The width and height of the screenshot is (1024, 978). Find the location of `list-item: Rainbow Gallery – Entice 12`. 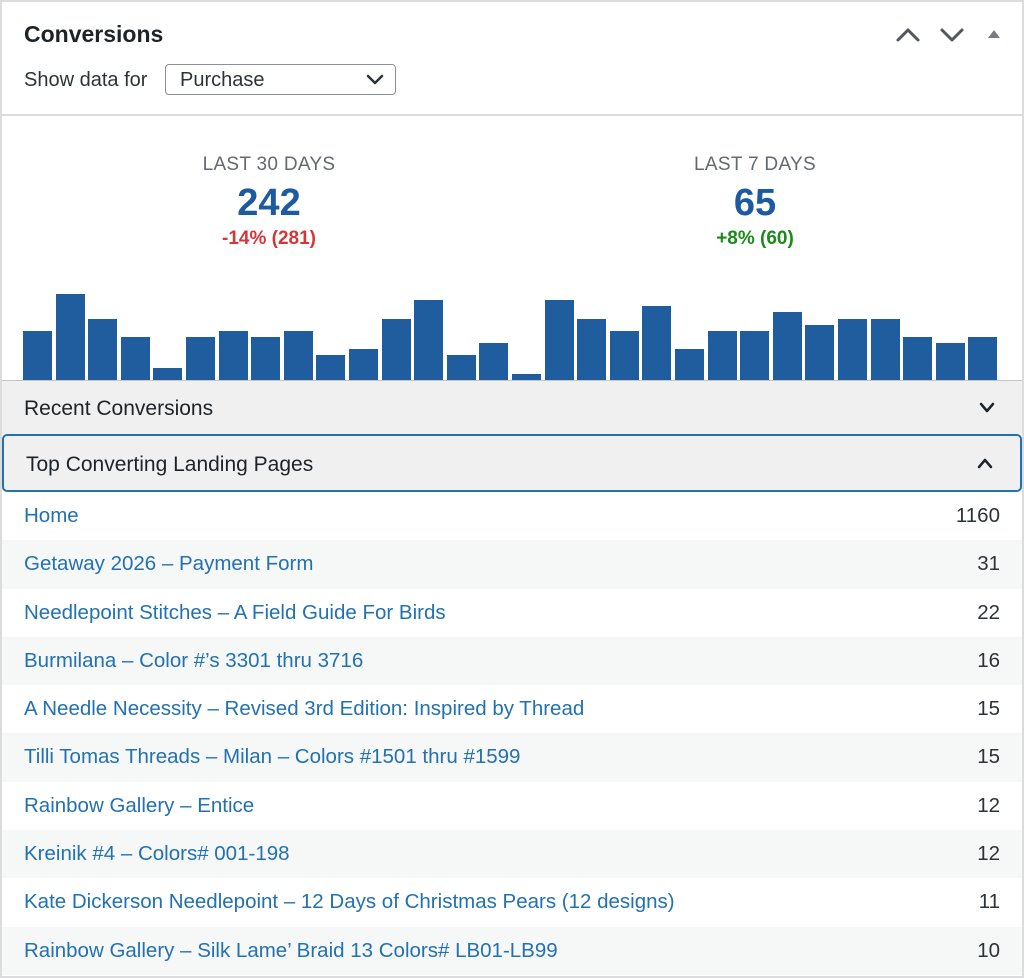

list-item: Rainbow Gallery – Entice 12 is located at coordinates (512, 806).